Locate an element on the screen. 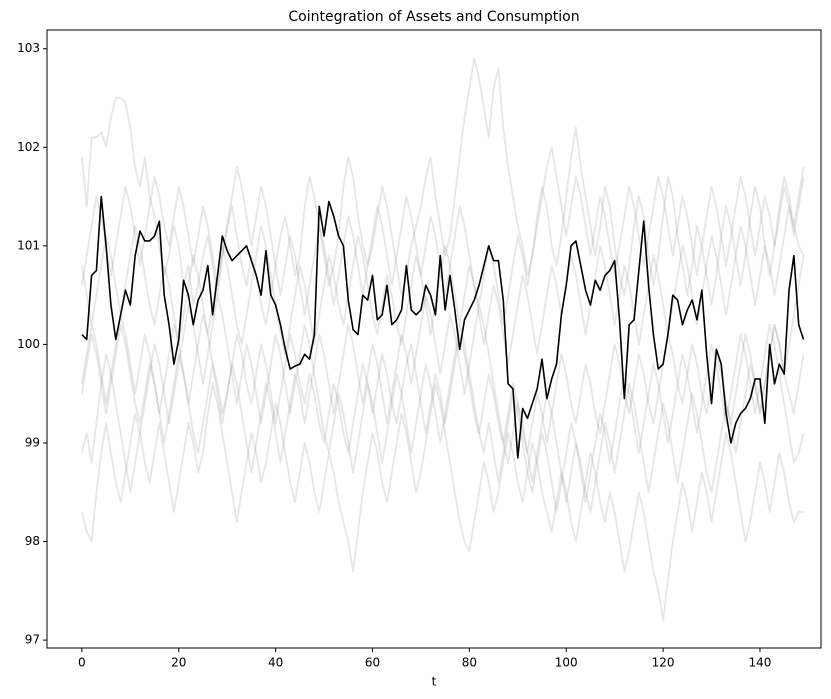  y-tick-label: 97 is located at coordinates (32, 640).